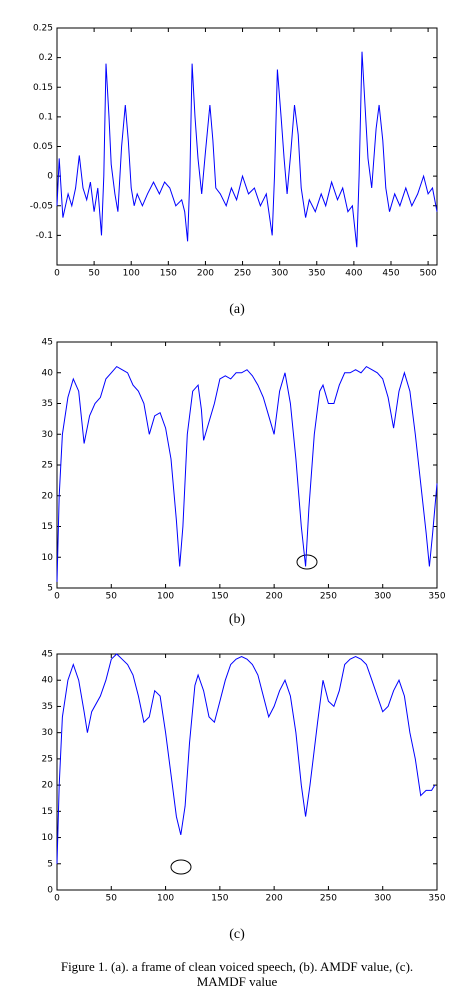 This screenshot has width=474, height=987. I want to click on y-tick-label: 0.05, so click(43, 147).